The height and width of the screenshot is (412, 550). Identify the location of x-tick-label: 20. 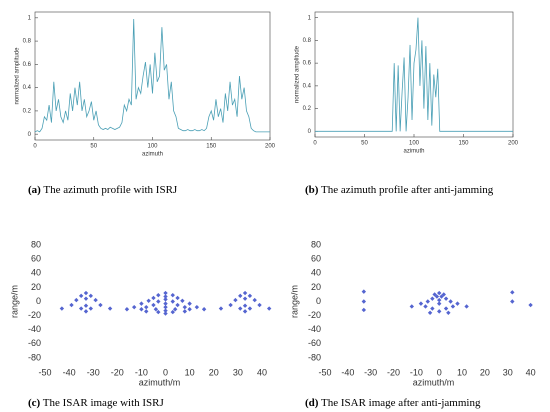
(214, 372).